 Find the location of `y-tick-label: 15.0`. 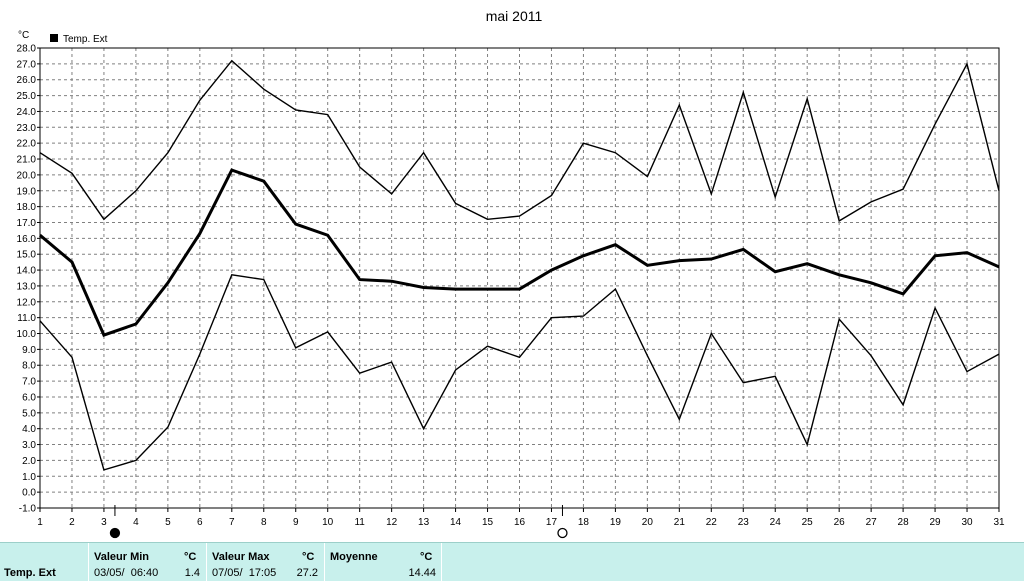

y-tick-label: 15.0 is located at coordinates (27, 255).